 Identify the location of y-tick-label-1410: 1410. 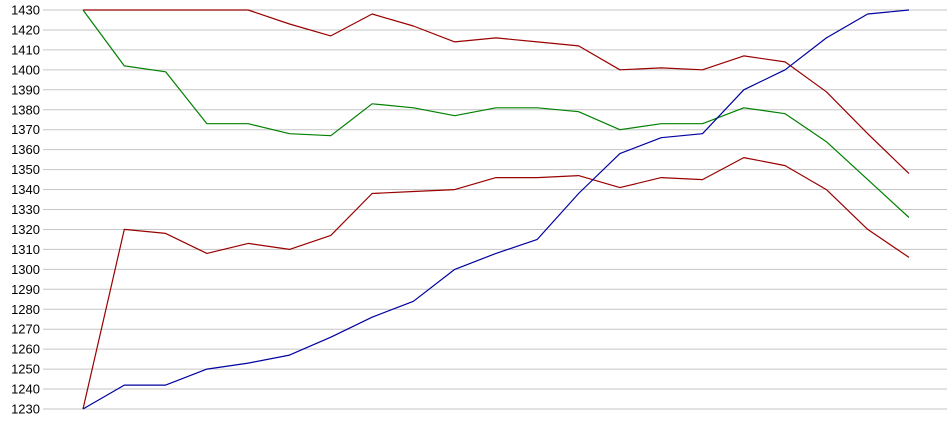
(25, 49).